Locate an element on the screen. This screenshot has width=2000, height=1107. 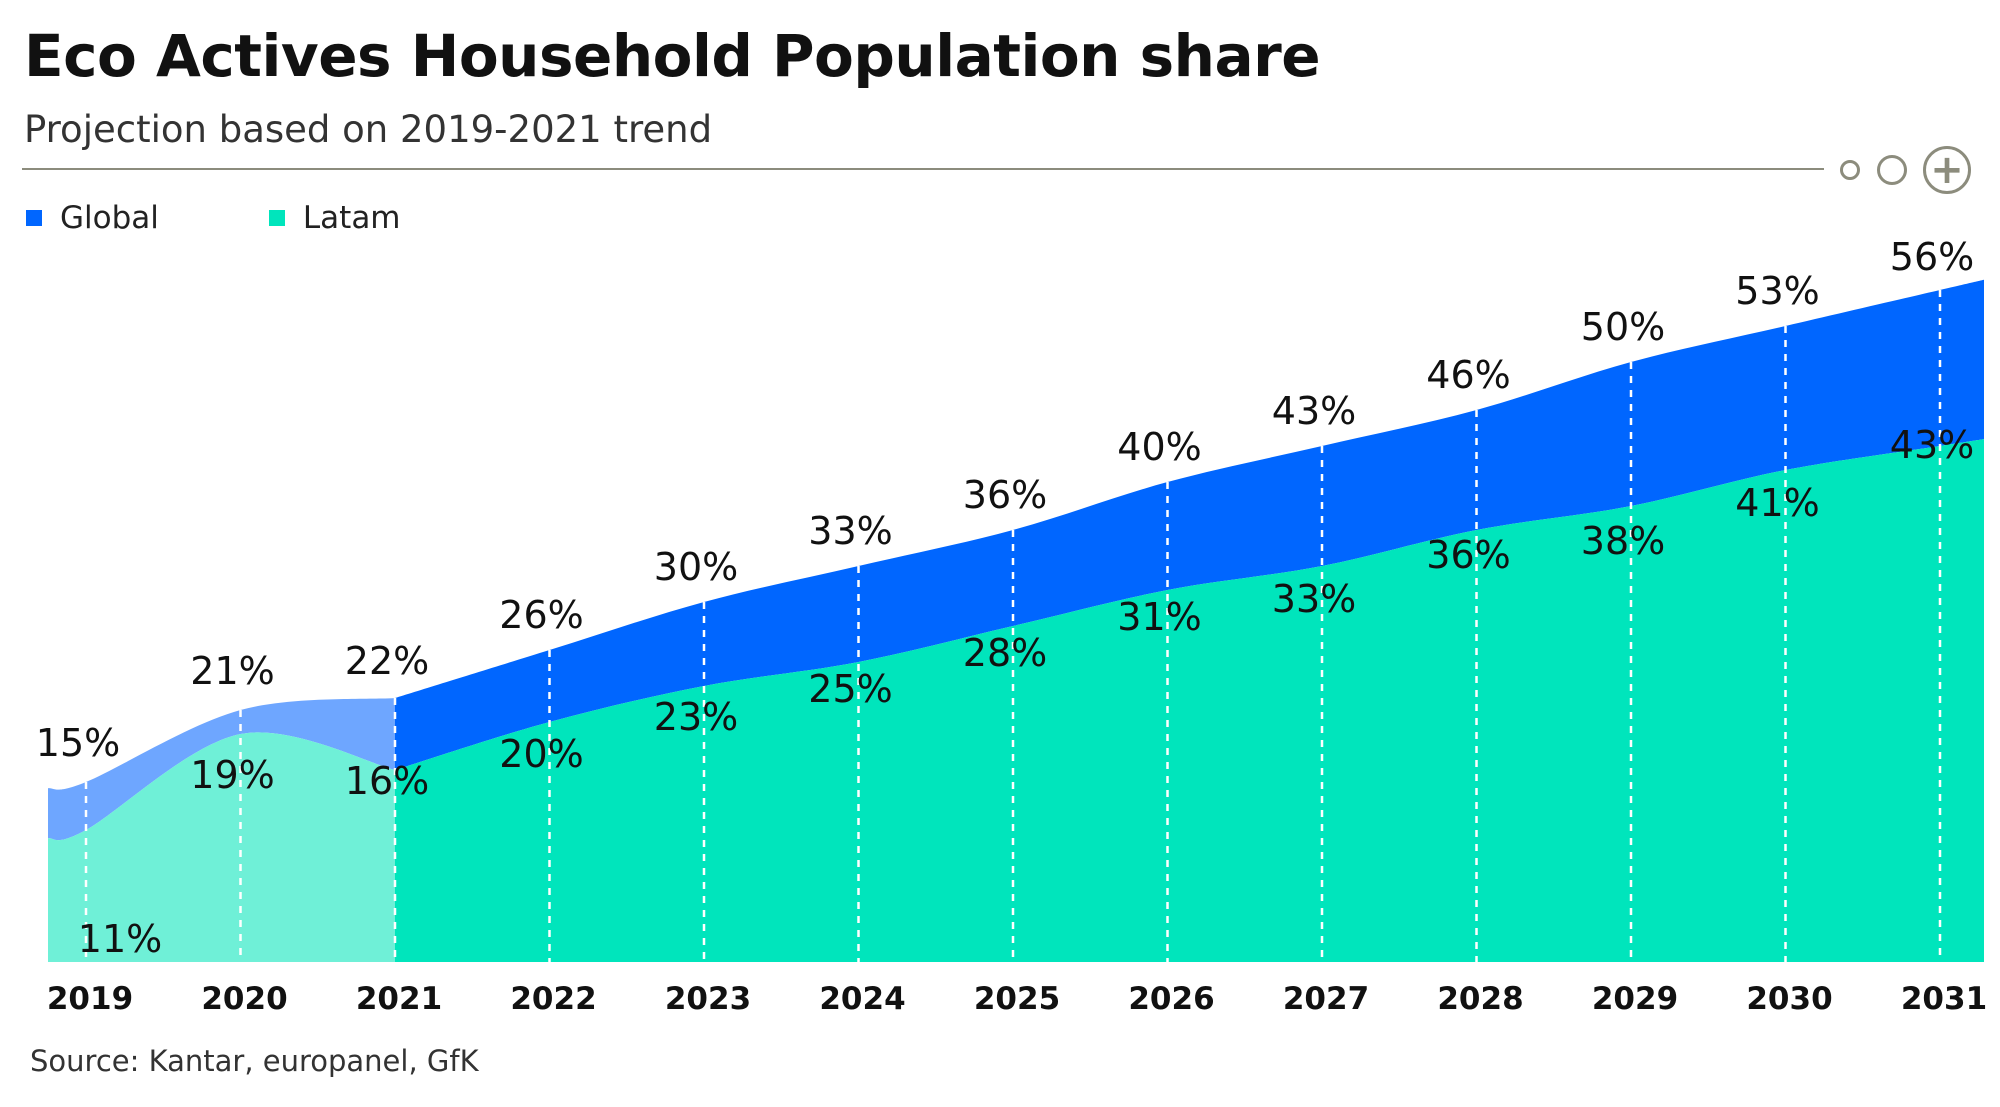
source-note: Source: Kantar, europanel, GfK is located at coordinates (254, 1061).